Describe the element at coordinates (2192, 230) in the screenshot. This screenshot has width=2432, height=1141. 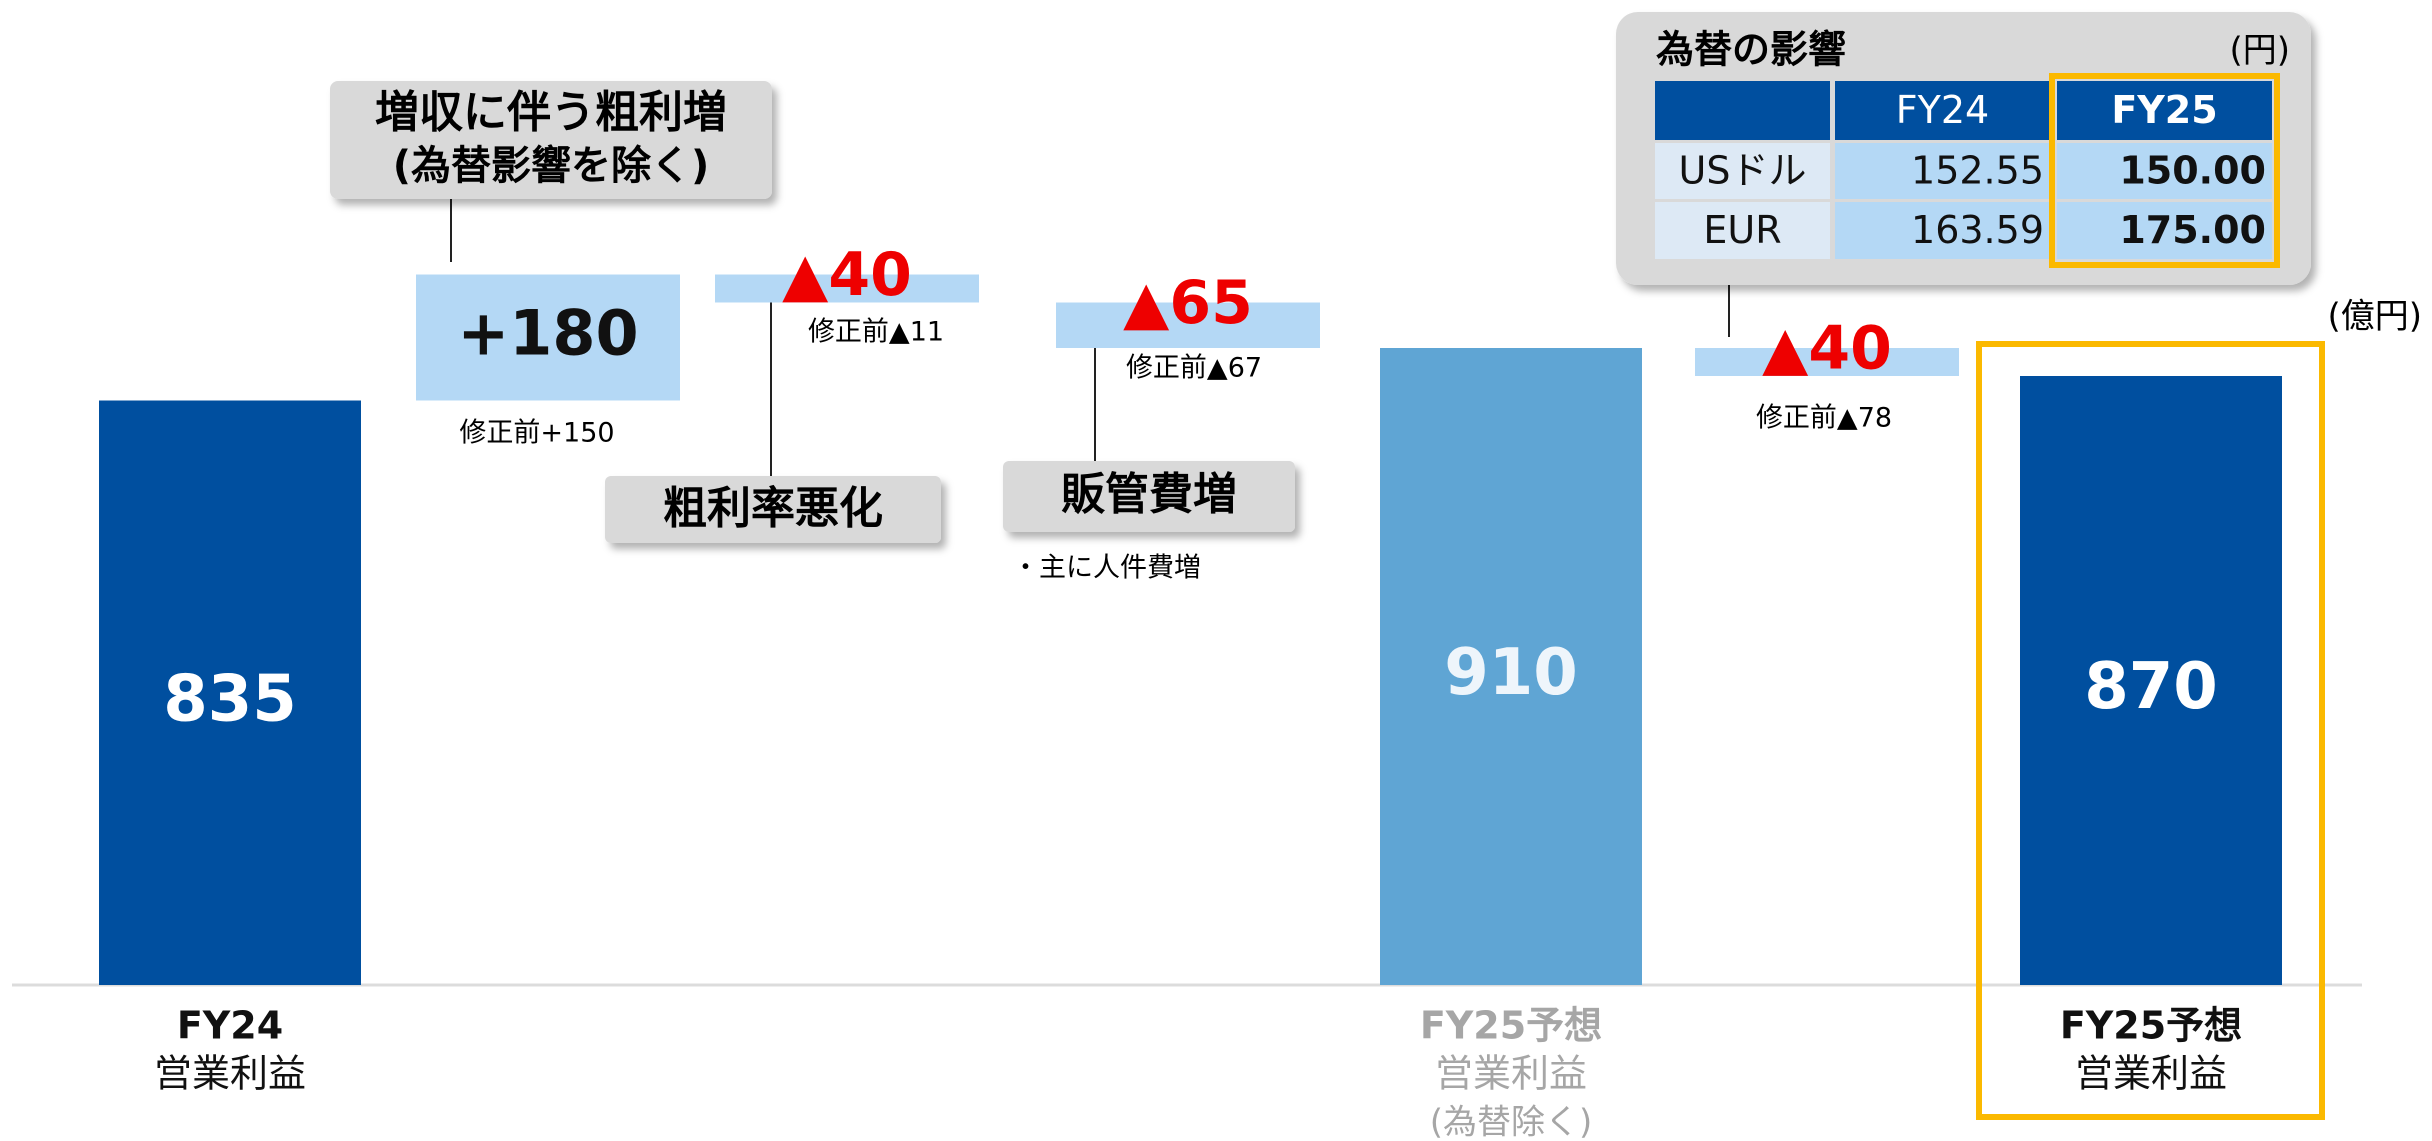
I see `fx-value: 175.00` at that location.